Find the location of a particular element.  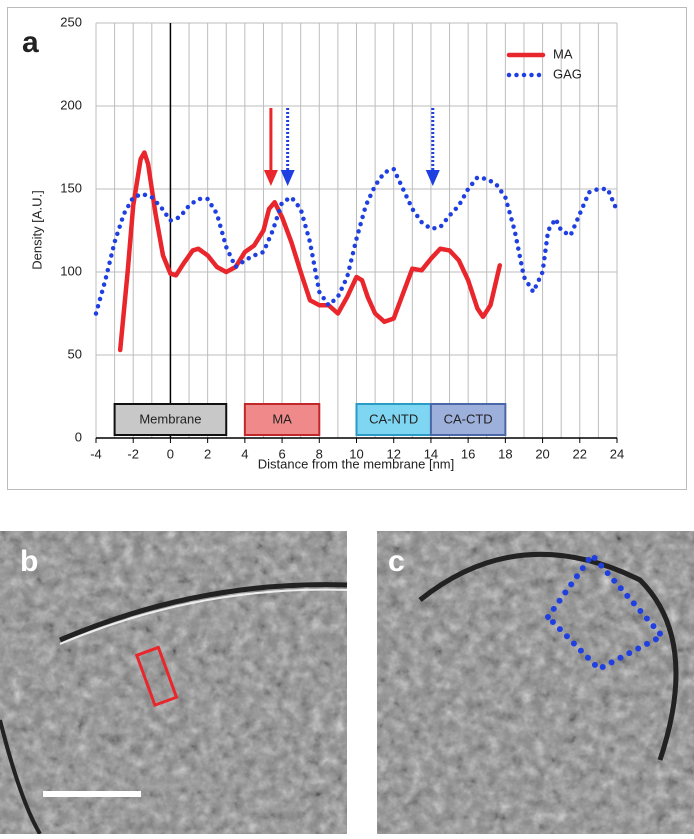

x-tick-label: 24 is located at coordinates (617, 453).